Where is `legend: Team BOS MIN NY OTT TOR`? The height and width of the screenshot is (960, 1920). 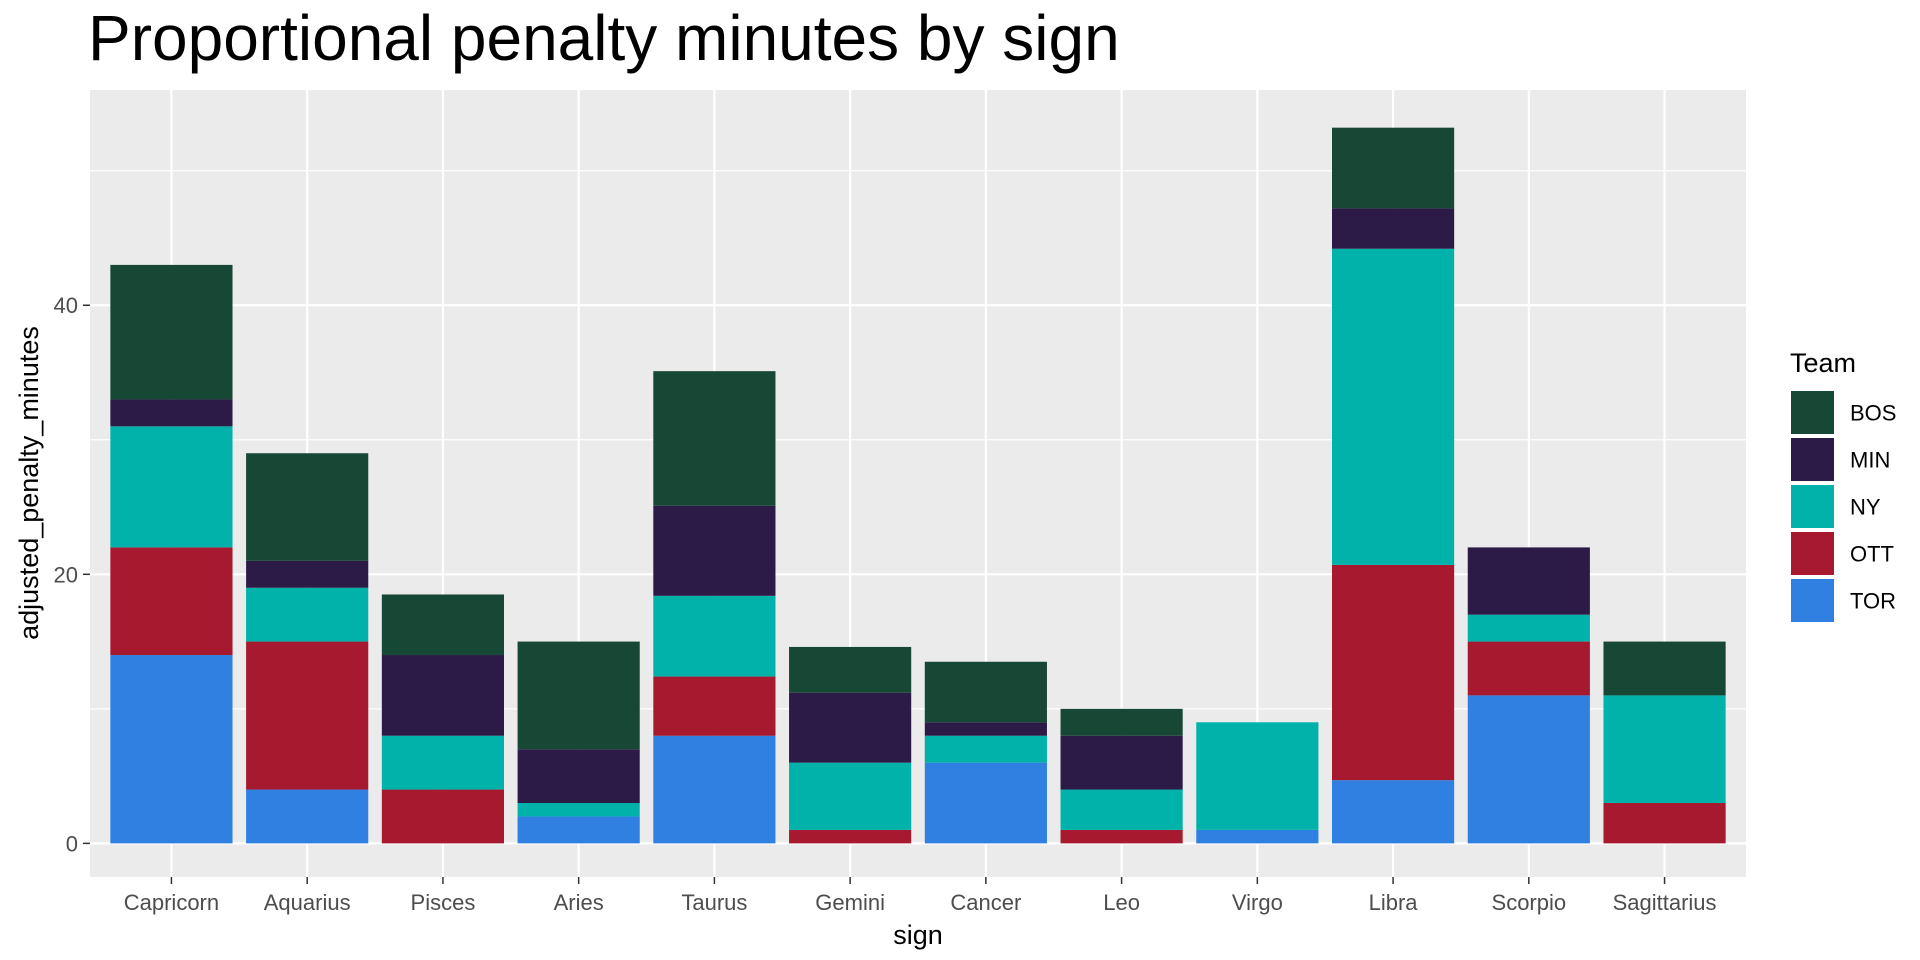
legend: Team BOS MIN NY OTT TOR is located at coordinates (1843, 485).